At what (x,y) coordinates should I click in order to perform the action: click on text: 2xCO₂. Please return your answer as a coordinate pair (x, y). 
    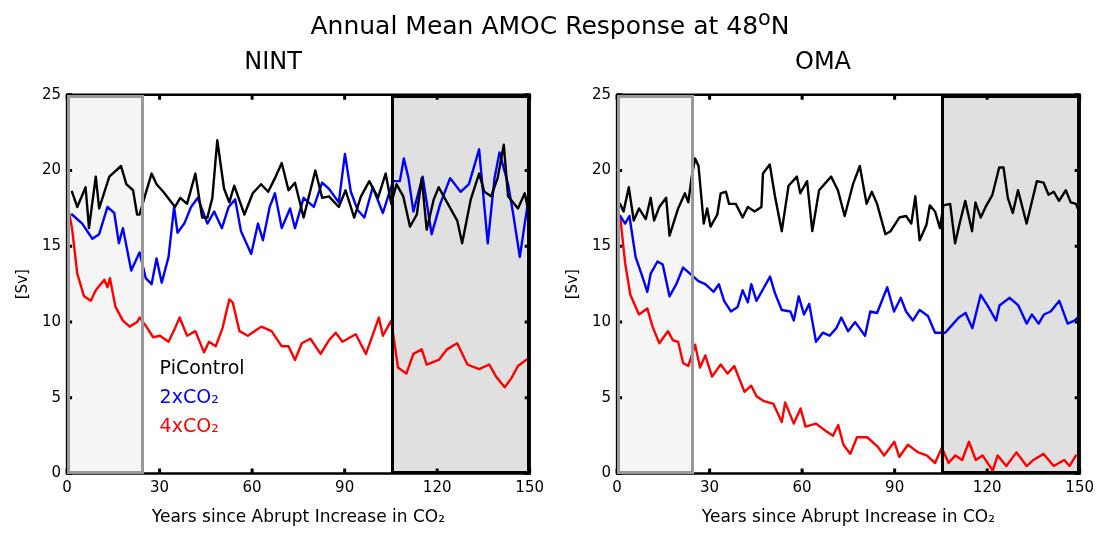
    Looking at the image, I should click on (189, 396).